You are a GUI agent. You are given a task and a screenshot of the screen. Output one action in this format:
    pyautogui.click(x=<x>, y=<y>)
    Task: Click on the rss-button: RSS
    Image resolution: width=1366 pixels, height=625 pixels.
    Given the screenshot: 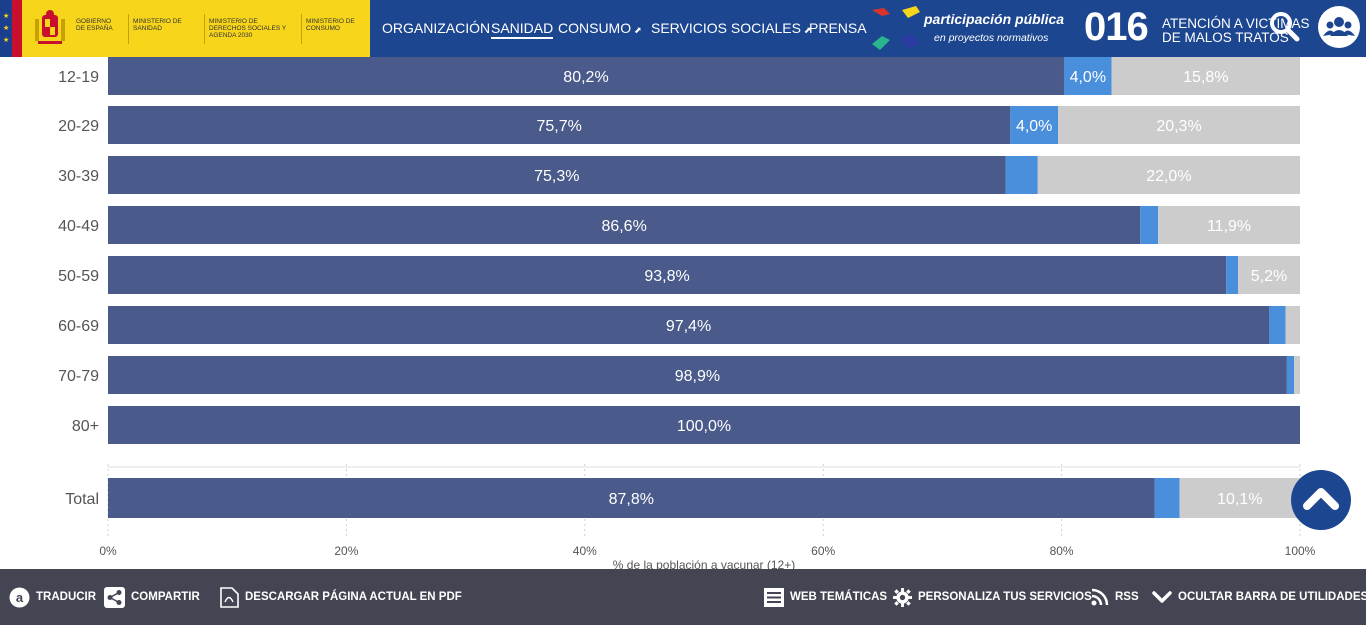 What is the action you would take?
    pyautogui.click(x=1115, y=597)
    